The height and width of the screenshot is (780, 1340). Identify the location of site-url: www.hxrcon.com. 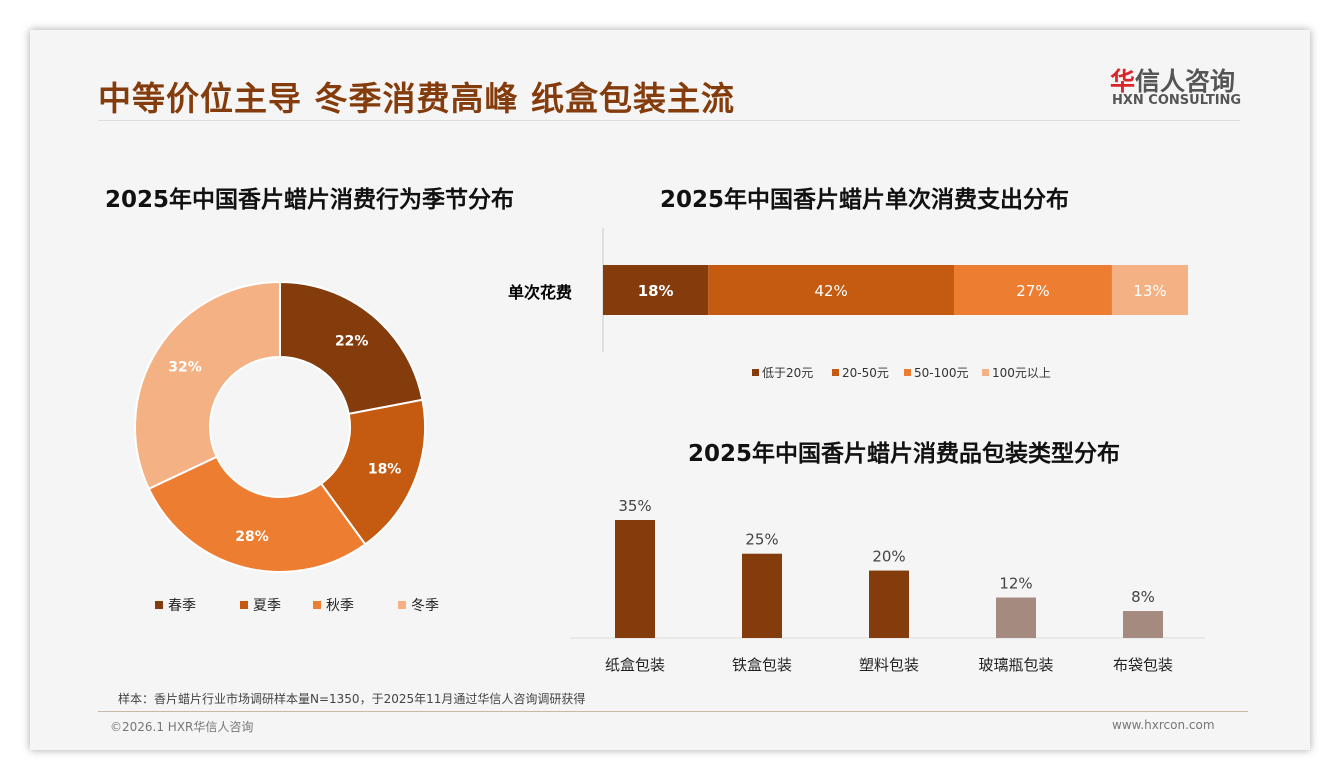
(1163, 725).